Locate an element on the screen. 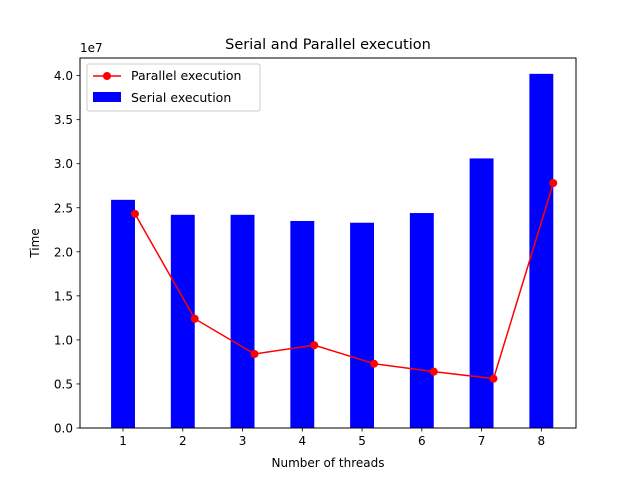 The image size is (640, 480). chart-title: Serial and Parallel execution is located at coordinates (328, 45).